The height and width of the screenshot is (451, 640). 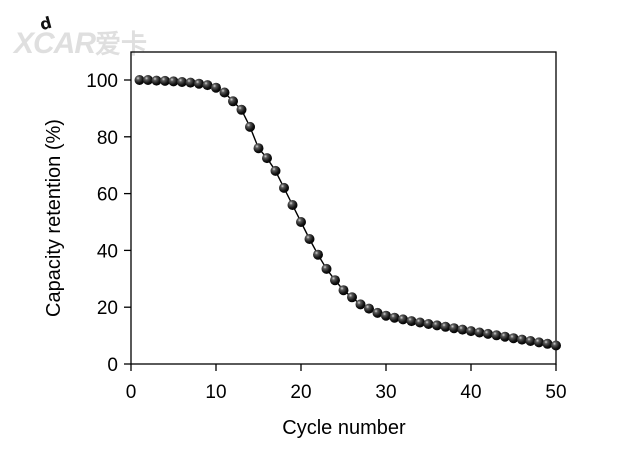 I want to click on y-tick-label: 0, so click(x=112, y=365).